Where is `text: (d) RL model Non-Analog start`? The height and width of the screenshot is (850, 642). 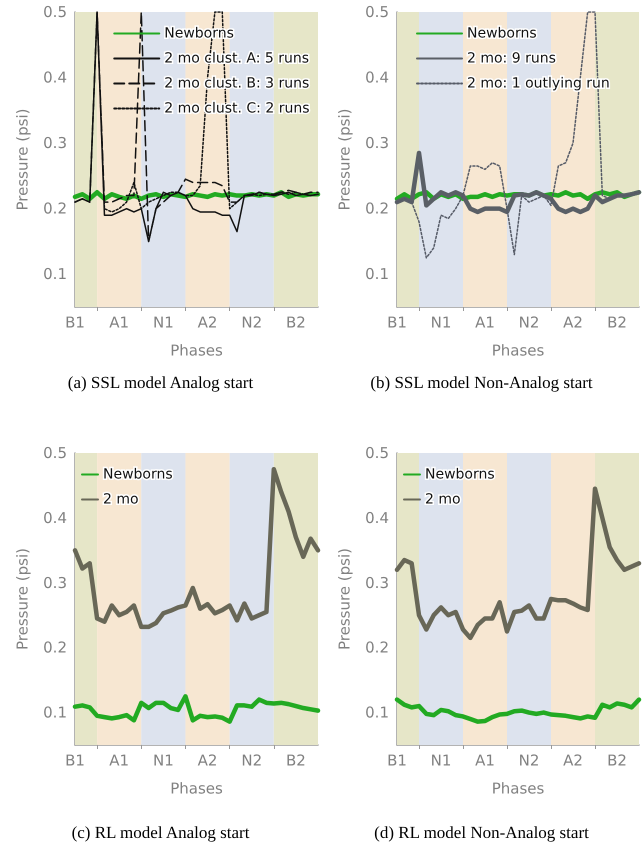 text: (d) RL model Non-Analog start is located at coordinates (482, 832).